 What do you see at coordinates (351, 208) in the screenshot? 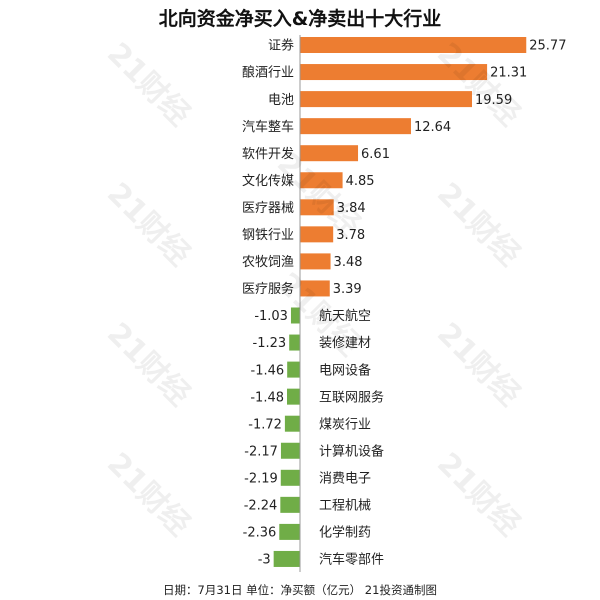
I see `value-label-7: 3.84` at bounding box center [351, 208].